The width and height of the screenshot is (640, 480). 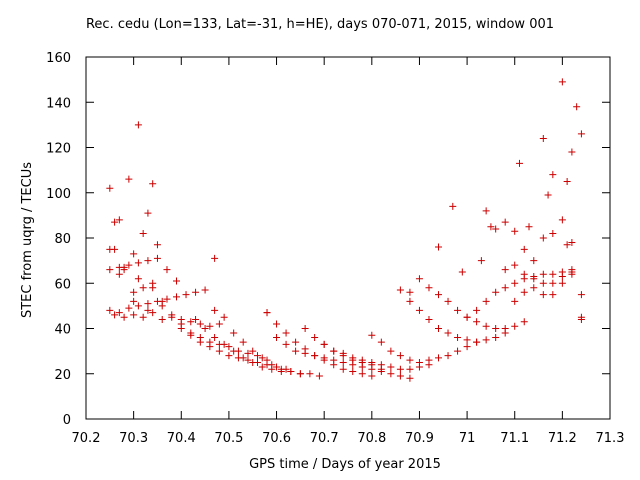 What do you see at coordinates (58, 149) in the screenshot?
I see `y-tick-label: 120` at bounding box center [58, 149].